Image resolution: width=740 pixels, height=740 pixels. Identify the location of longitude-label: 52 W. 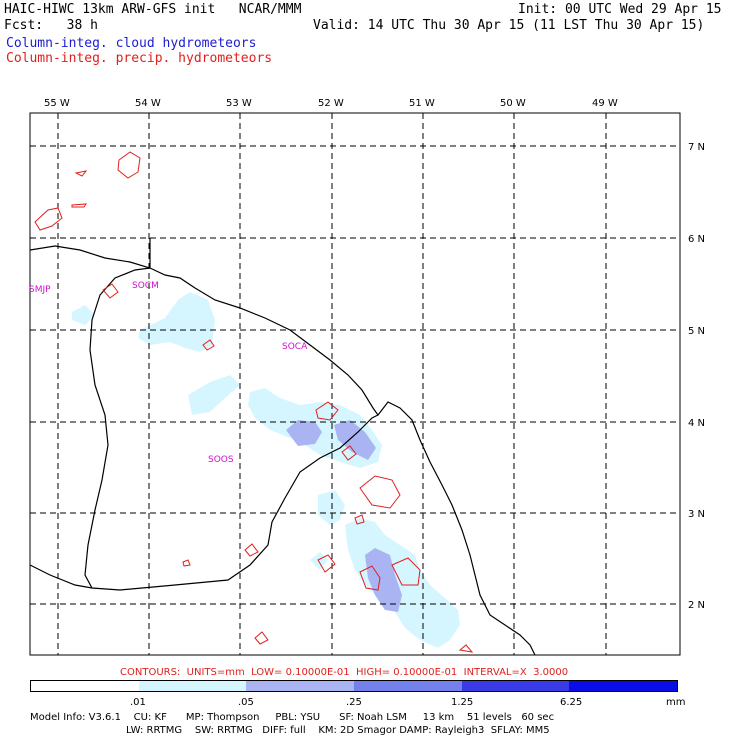
(331, 103).